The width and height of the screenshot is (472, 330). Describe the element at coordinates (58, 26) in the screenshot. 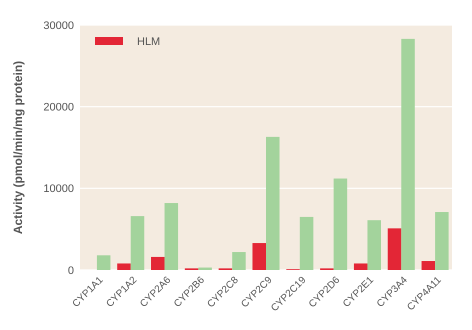

I see `y-tick-label: 30000` at that location.